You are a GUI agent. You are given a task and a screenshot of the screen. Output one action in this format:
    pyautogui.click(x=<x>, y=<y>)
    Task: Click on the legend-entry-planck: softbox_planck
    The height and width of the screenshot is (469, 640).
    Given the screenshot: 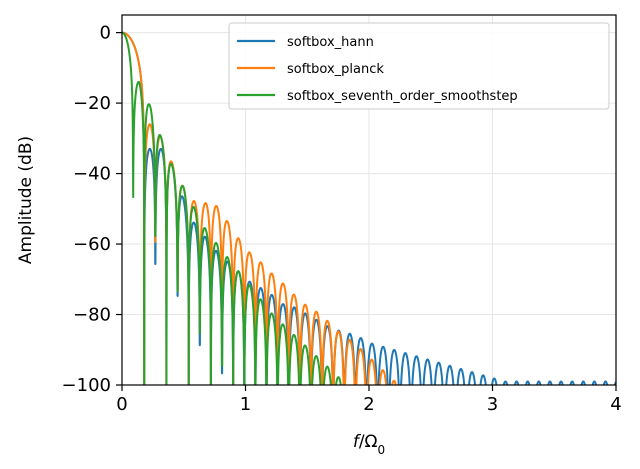 What is the action you would take?
    pyautogui.click(x=310, y=69)
    